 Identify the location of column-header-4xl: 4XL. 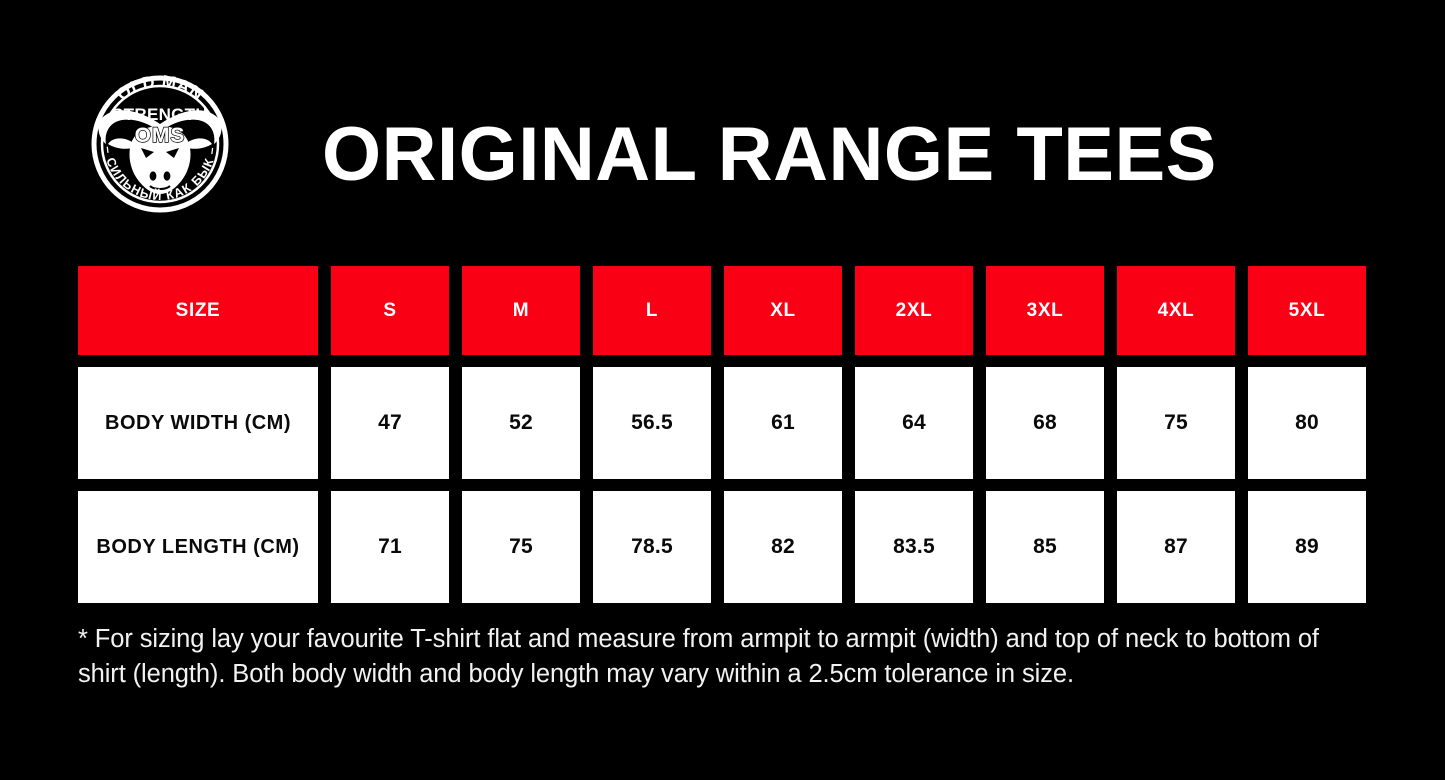
(1176, 310).